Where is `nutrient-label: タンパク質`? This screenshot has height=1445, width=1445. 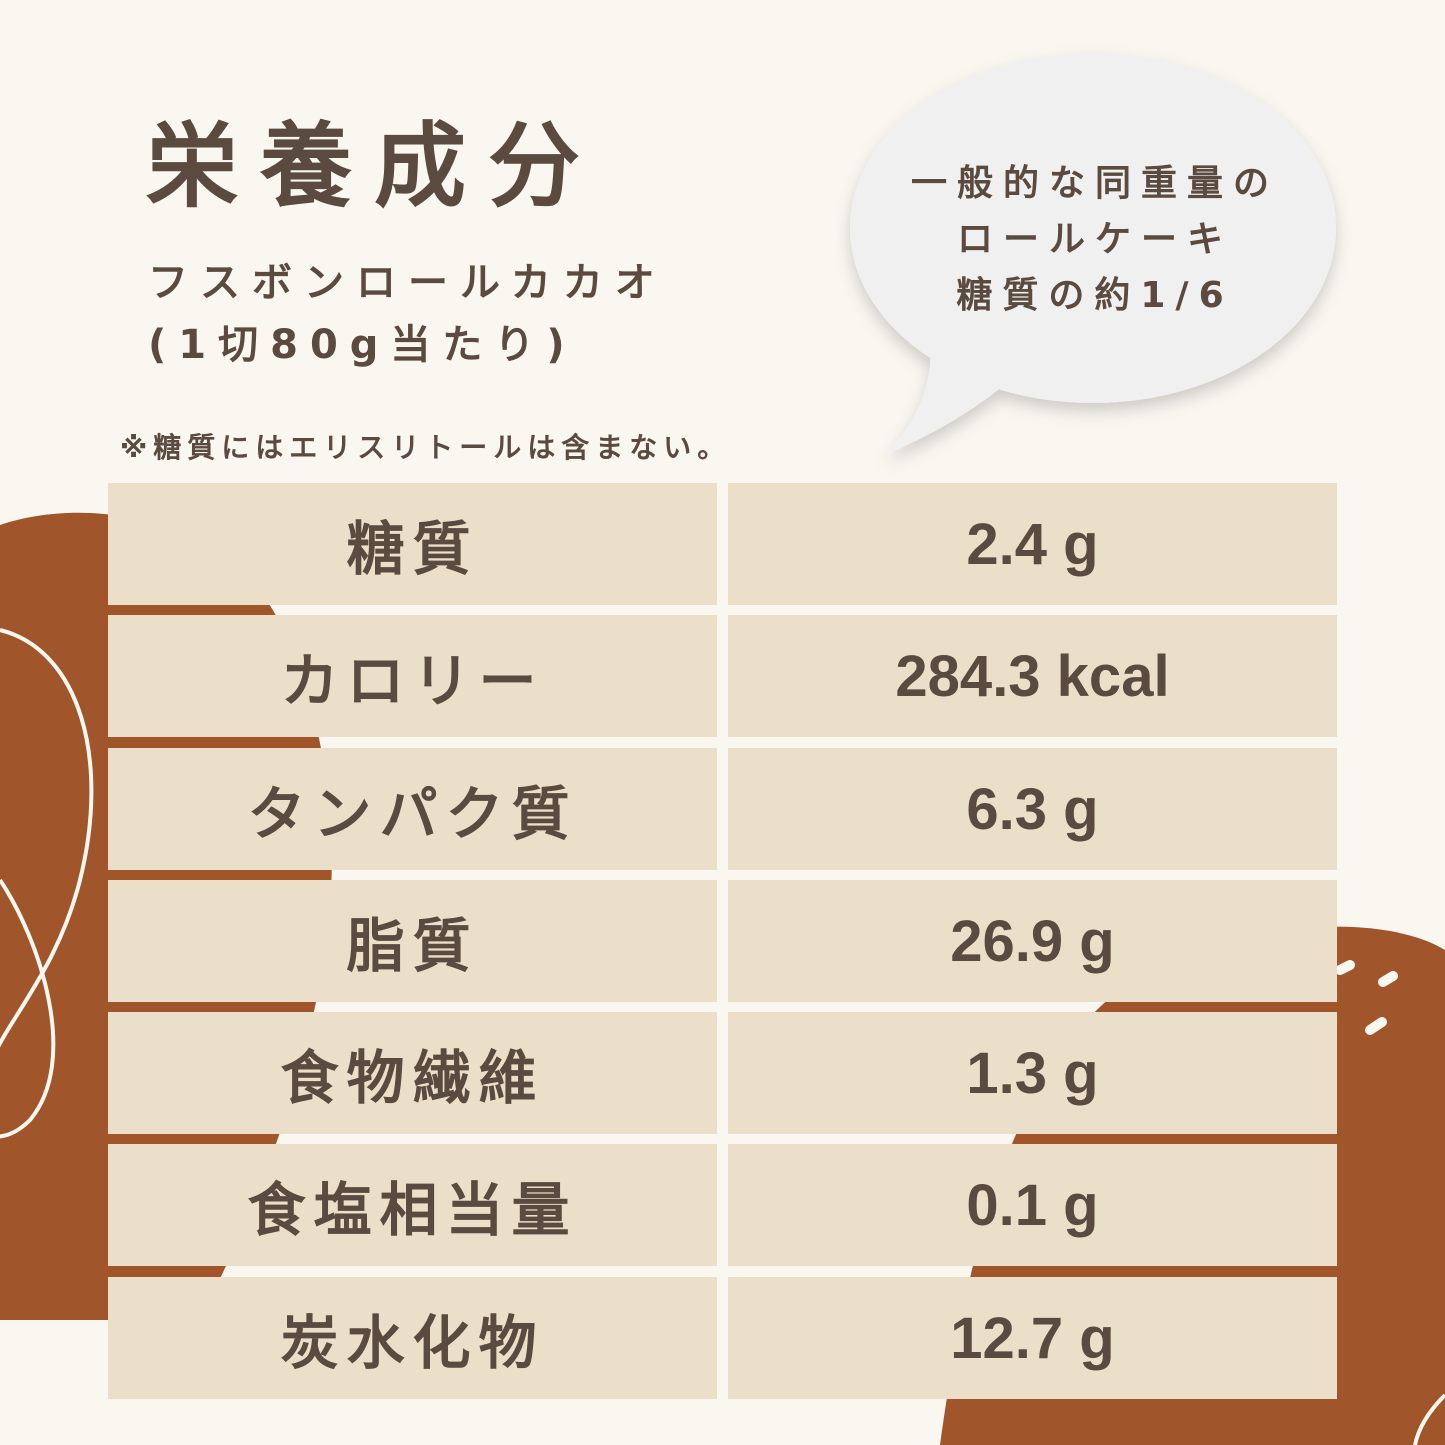
nutrient-label: タンパク質 is located at coordinates (412, 809).